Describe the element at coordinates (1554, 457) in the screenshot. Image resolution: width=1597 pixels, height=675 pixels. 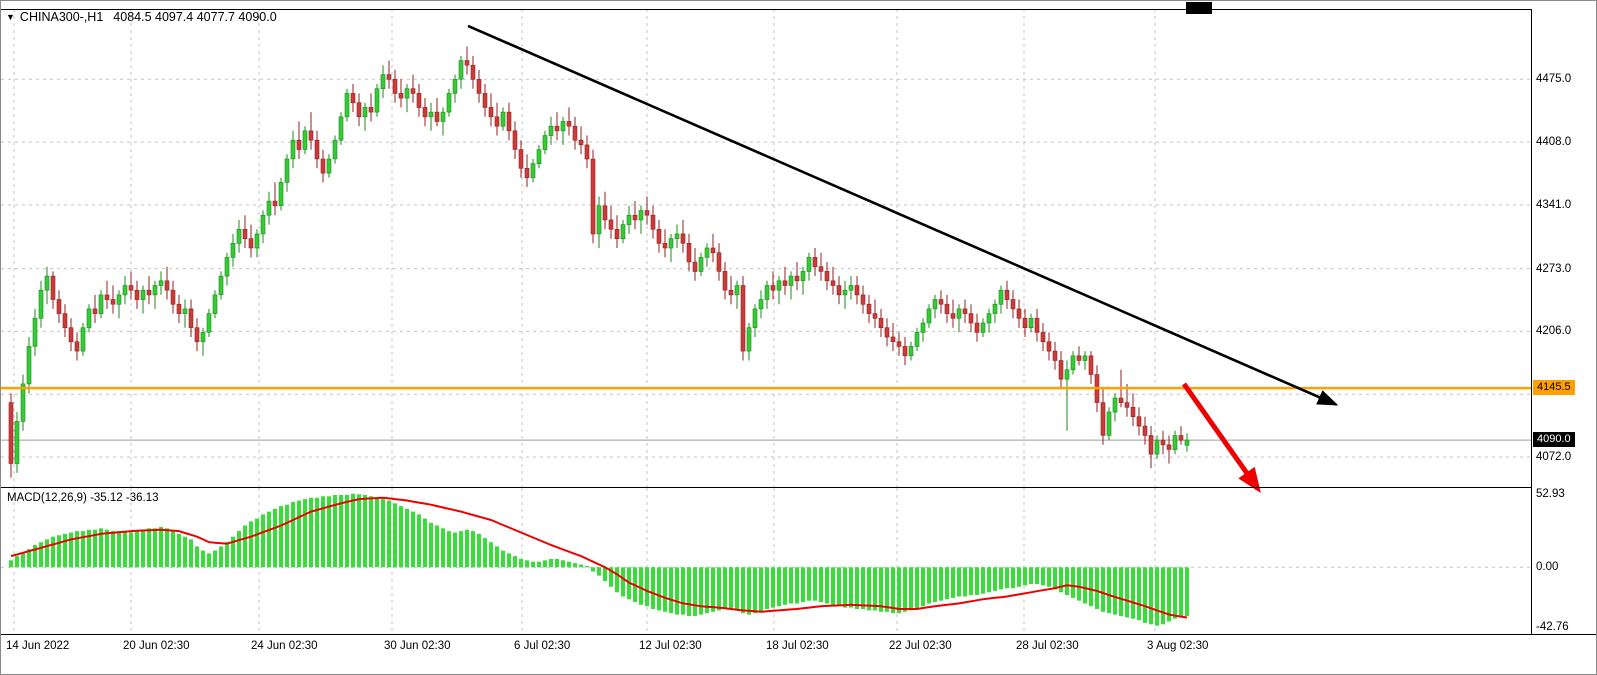
I see `price-axis-label: 4072.0` at that location.